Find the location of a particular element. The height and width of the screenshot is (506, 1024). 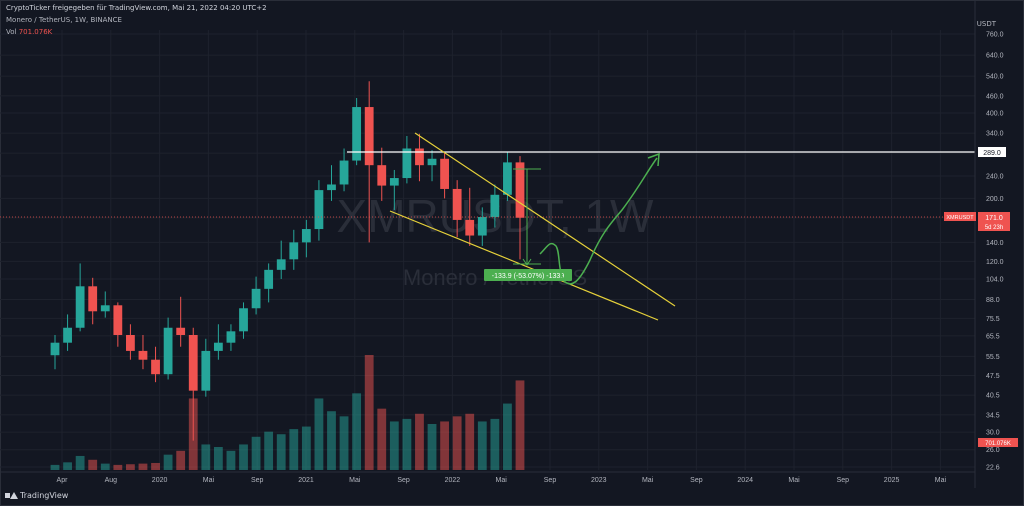

footer: TradingView is located at coordinates (512, 497).